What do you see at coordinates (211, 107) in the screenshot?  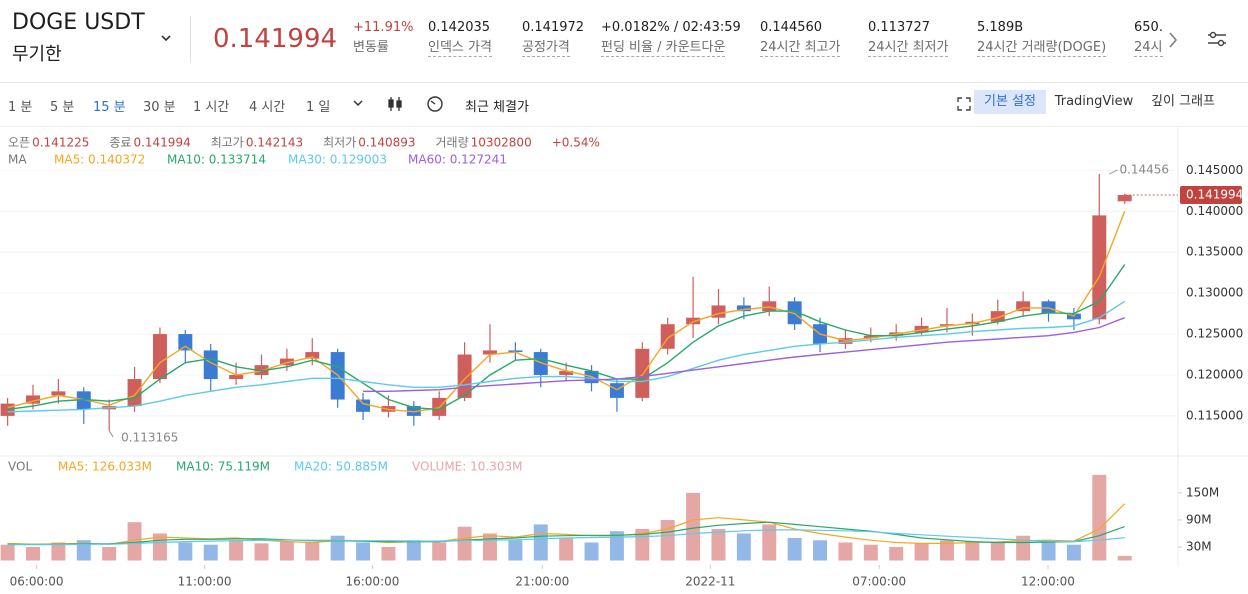 I see `interval-button: 1 시간` at bounding box center [211, 107].